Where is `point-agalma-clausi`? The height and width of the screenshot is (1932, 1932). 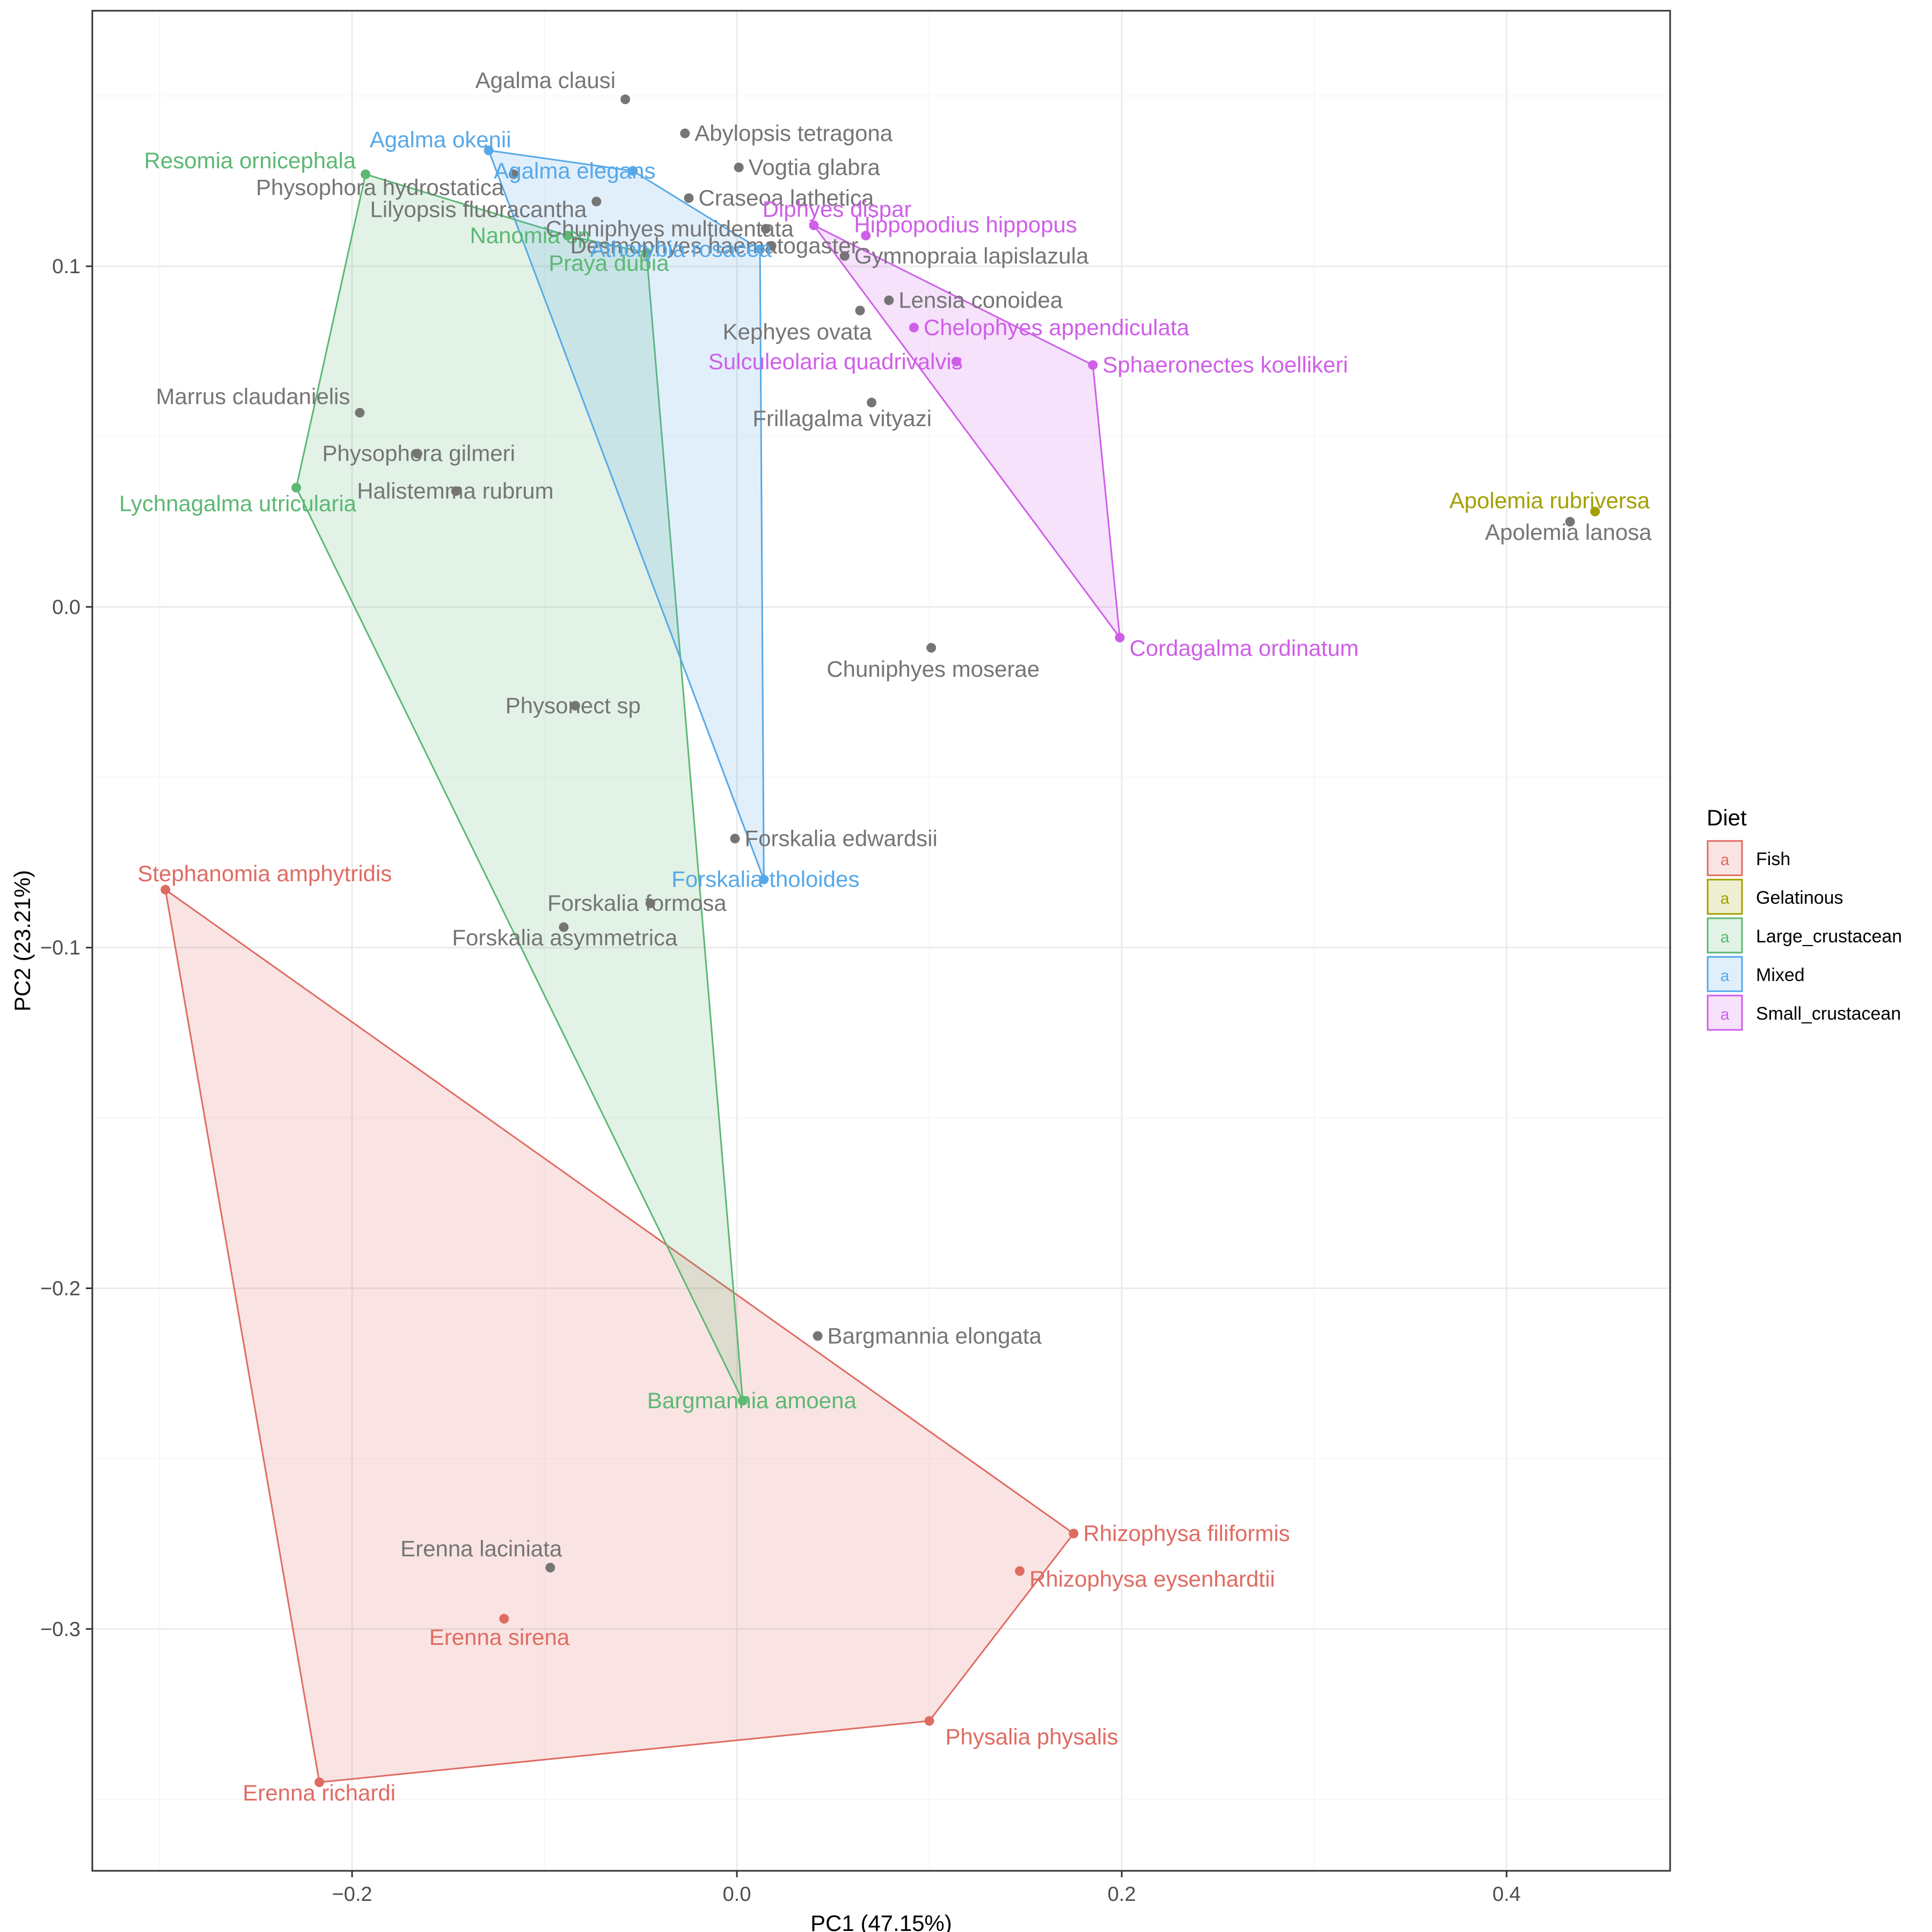
point-agalma-clausi is located at coordinates (625, 99).